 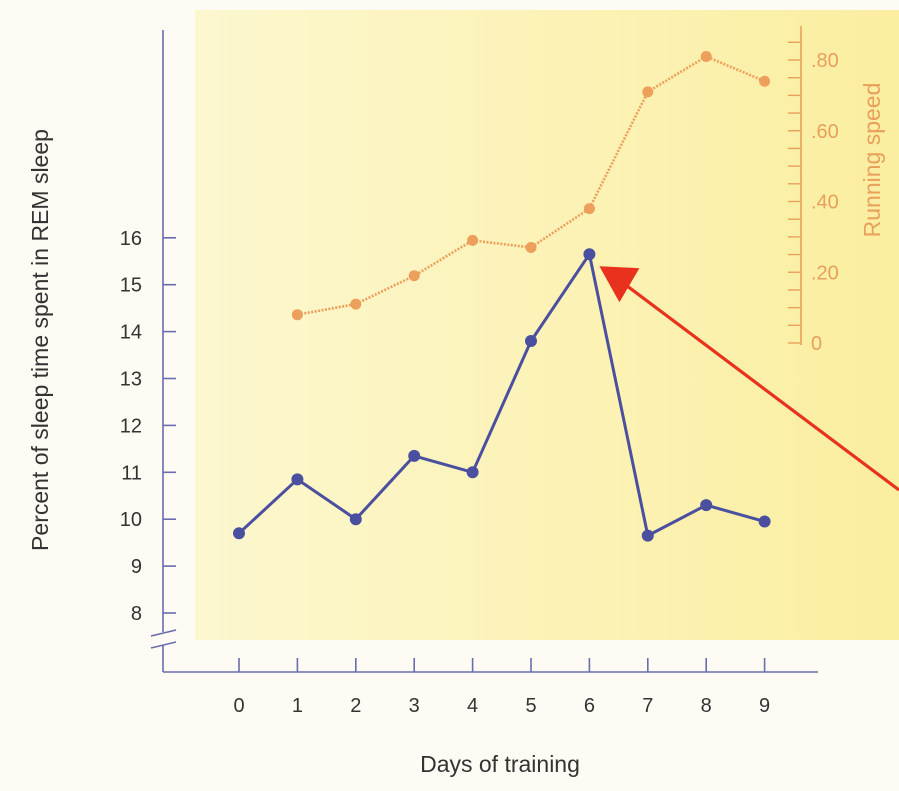 What do you see at coordinates (131, 473) in the screenshot?
I see `y-tick-label: 11` at bounding box center [131, 473].